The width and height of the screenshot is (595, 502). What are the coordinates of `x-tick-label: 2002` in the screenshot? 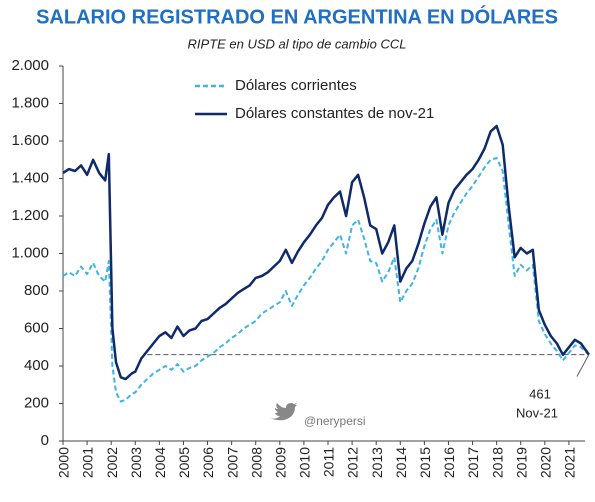 It's located at (112, 462).